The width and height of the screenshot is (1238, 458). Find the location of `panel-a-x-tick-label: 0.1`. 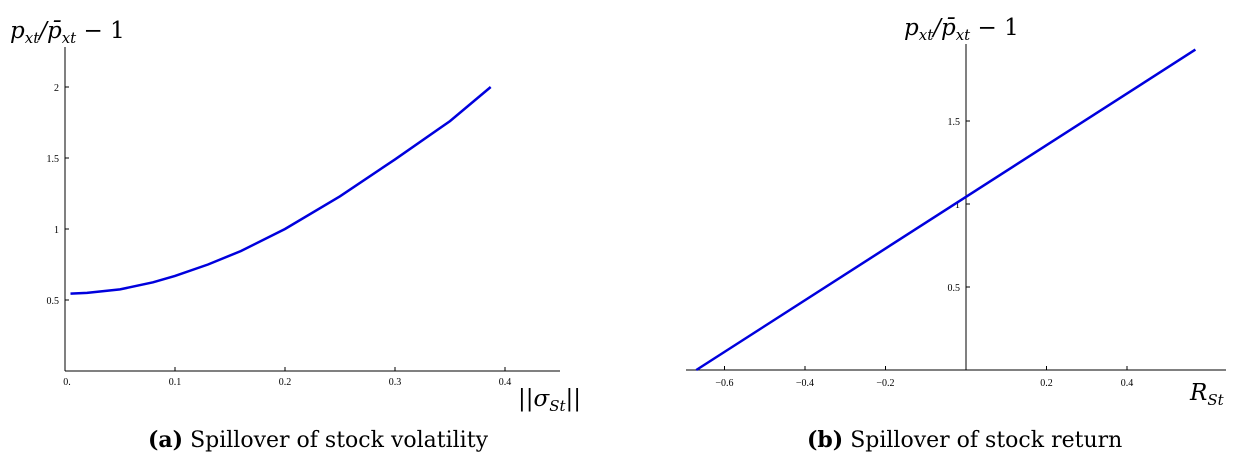

panel-a-x-tick-label: 0.1 is located at coordinates (175, 382).